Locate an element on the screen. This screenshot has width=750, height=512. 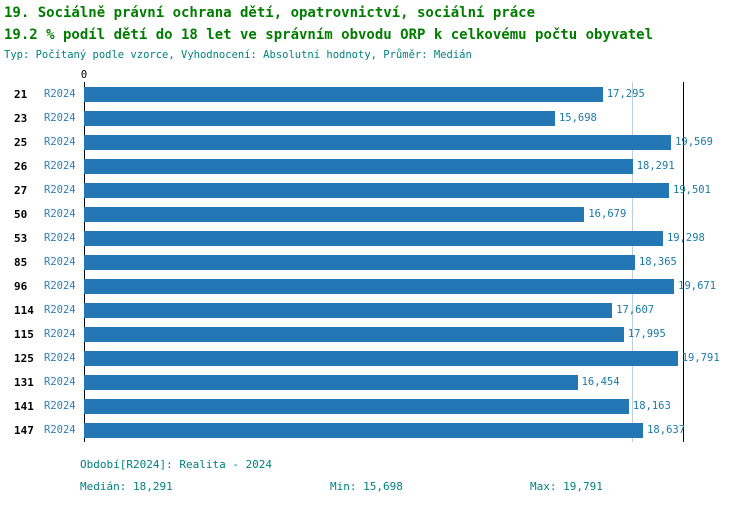
value-bar: 18,637 is located at coordinates (384, 430).